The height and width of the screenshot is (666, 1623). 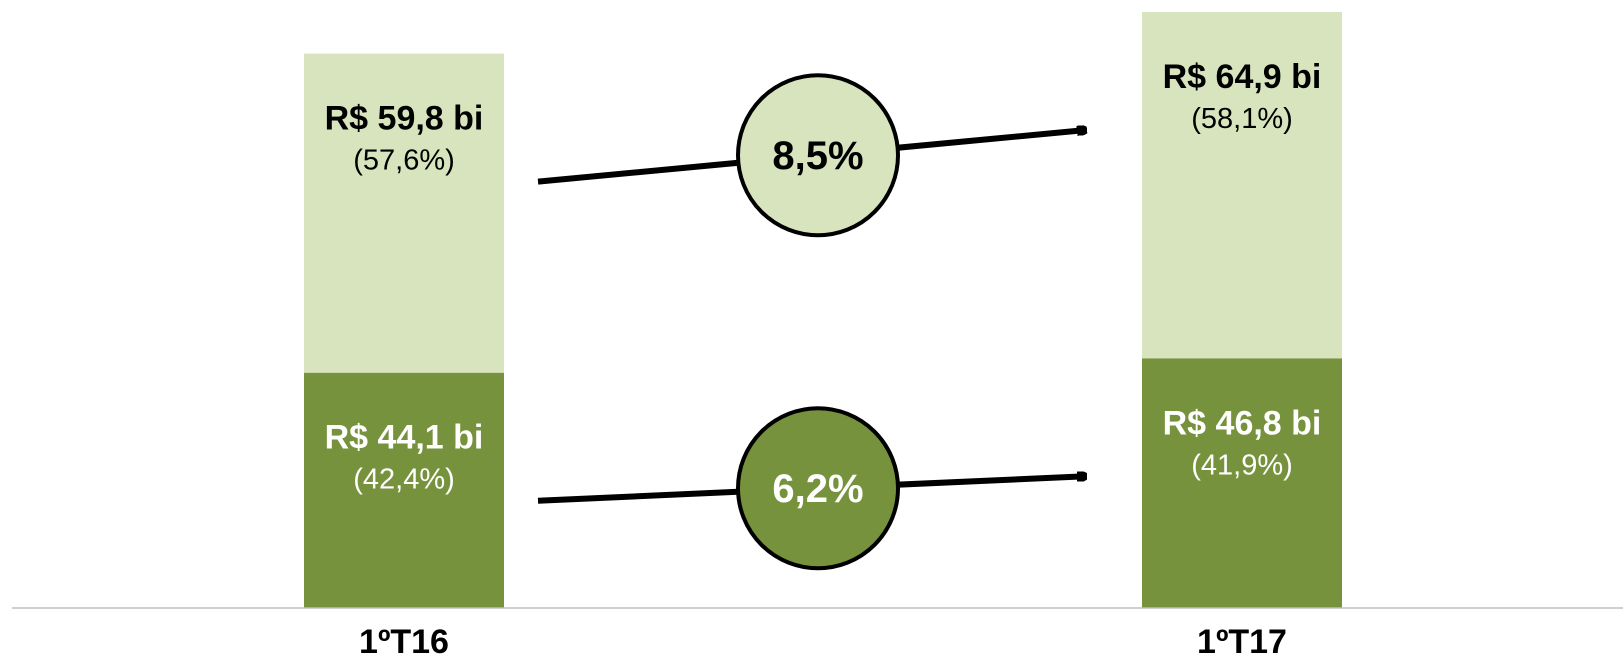 I want to click on bar-value-label: R$ 64,9 bi, so click(x=1242, y=77).